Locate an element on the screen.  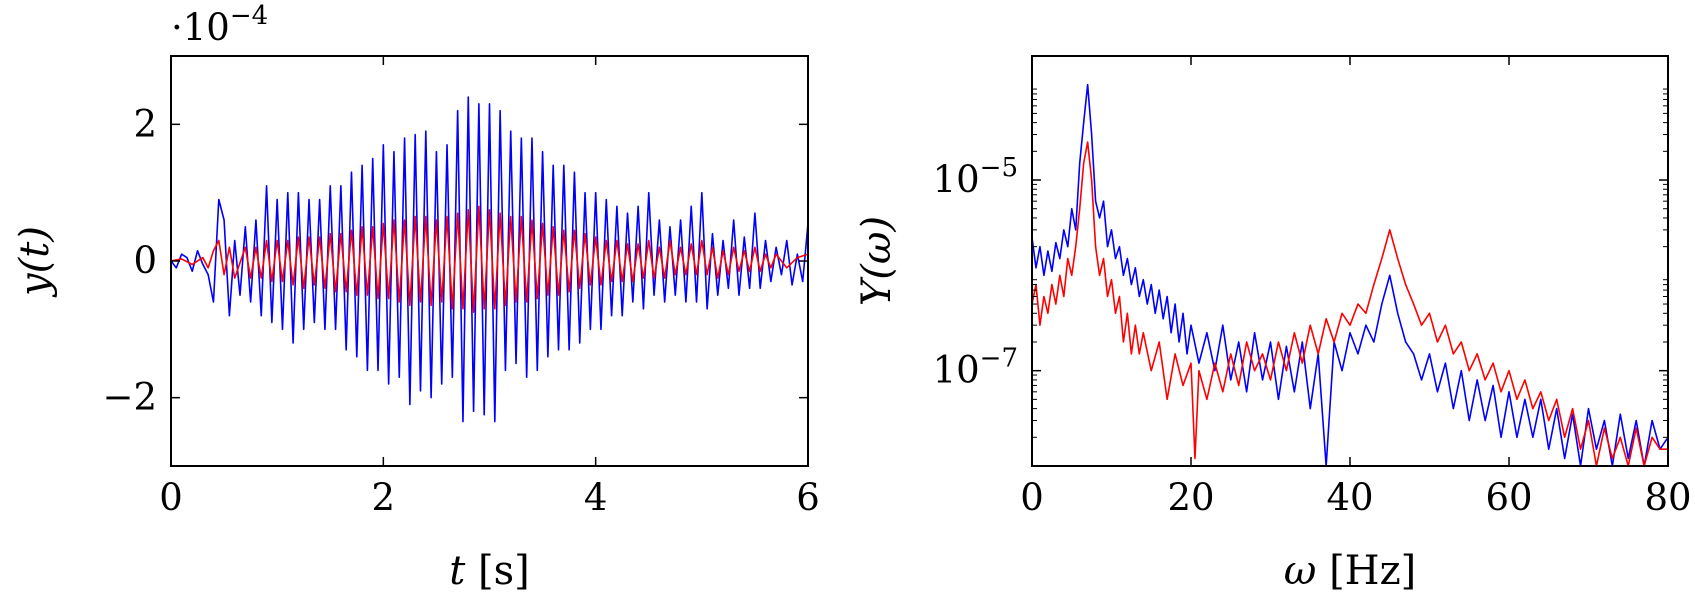
y-tick-label: 10⁻⁵ is located at coordinates (975, 177).